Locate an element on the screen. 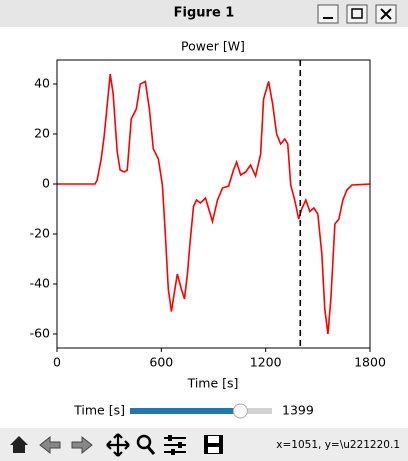  window-buttons is located at coordinates (357, 14).